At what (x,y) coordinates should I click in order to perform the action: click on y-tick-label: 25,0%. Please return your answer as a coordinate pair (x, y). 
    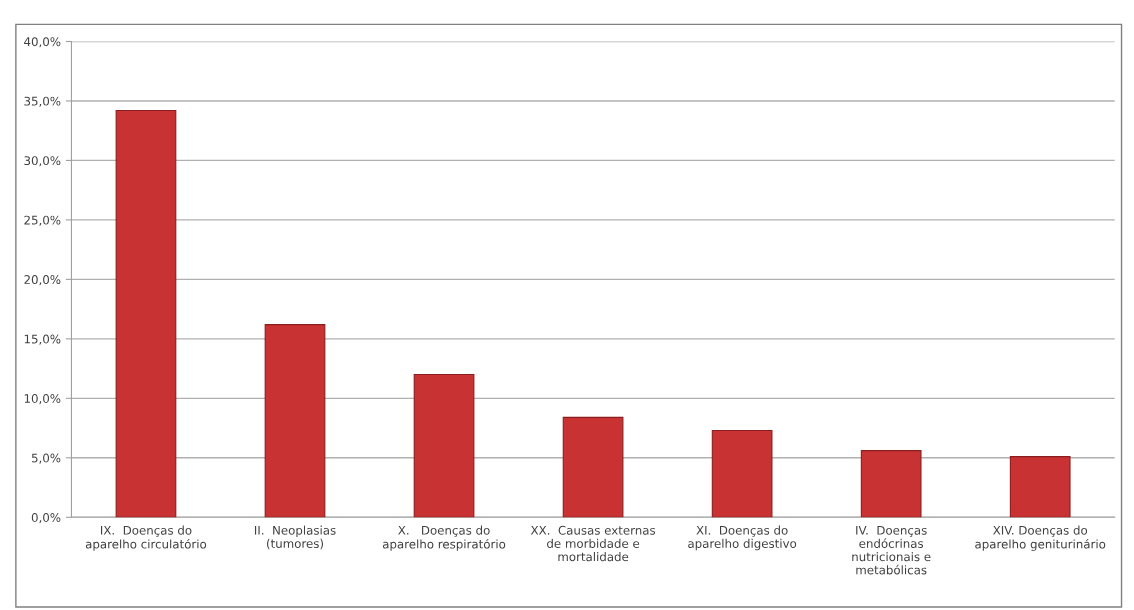
    Looking at the image, I should click on (42, 220).